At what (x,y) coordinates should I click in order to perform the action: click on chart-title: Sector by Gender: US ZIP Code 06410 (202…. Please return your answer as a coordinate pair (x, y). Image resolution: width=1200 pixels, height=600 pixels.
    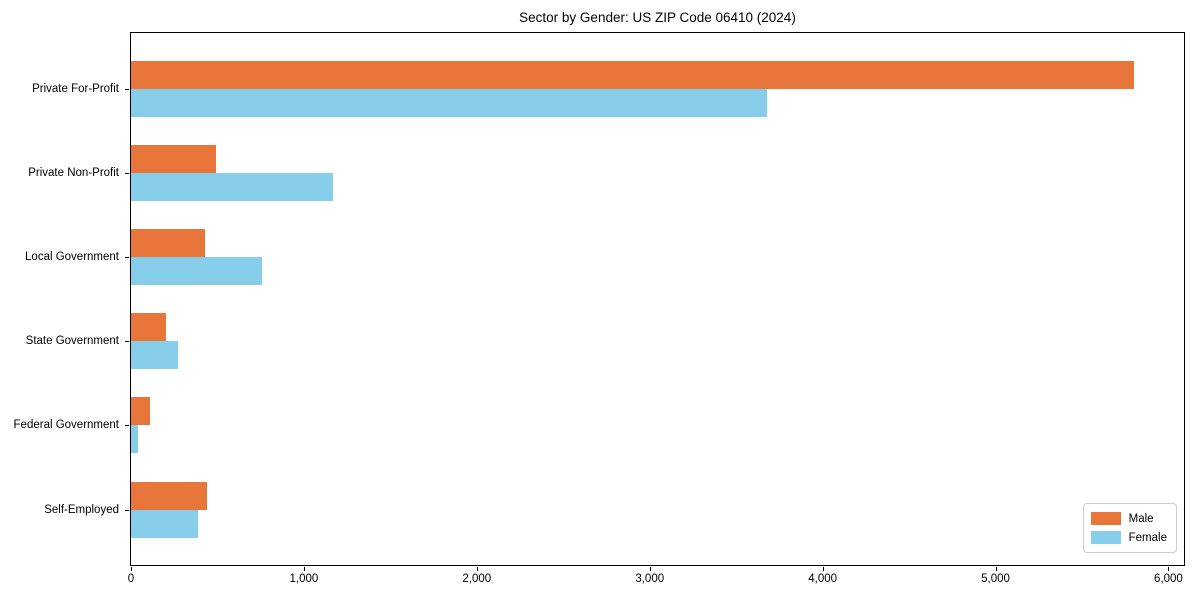
    Looking at the image, I should click on (657, 17).